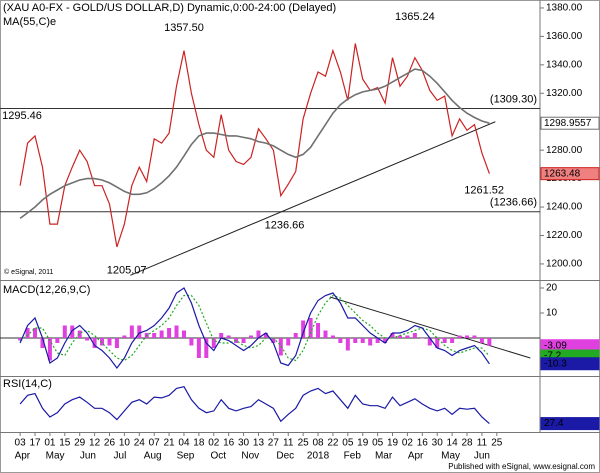 The image size is (600, 473). I want to click on month-label: 2018, so click(318, 456).